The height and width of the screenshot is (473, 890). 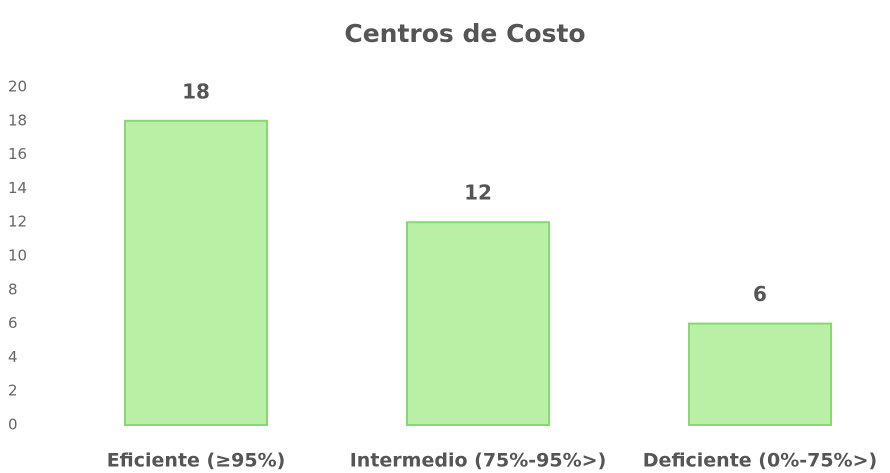 What do you see at coordinates (13, 425) in the screenshot?
I see `y-tick-label: 0` at bounding box center [13, 425].